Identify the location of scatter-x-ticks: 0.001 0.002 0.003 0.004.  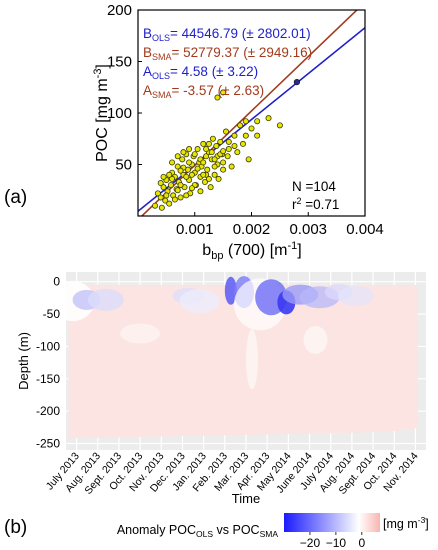
(280, 225).